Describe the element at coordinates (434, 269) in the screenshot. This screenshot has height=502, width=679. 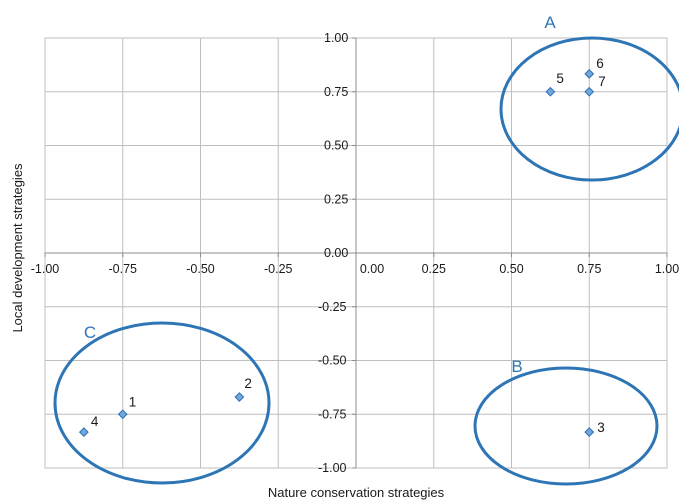
I see `x-tick-label: 0.25` at that location.